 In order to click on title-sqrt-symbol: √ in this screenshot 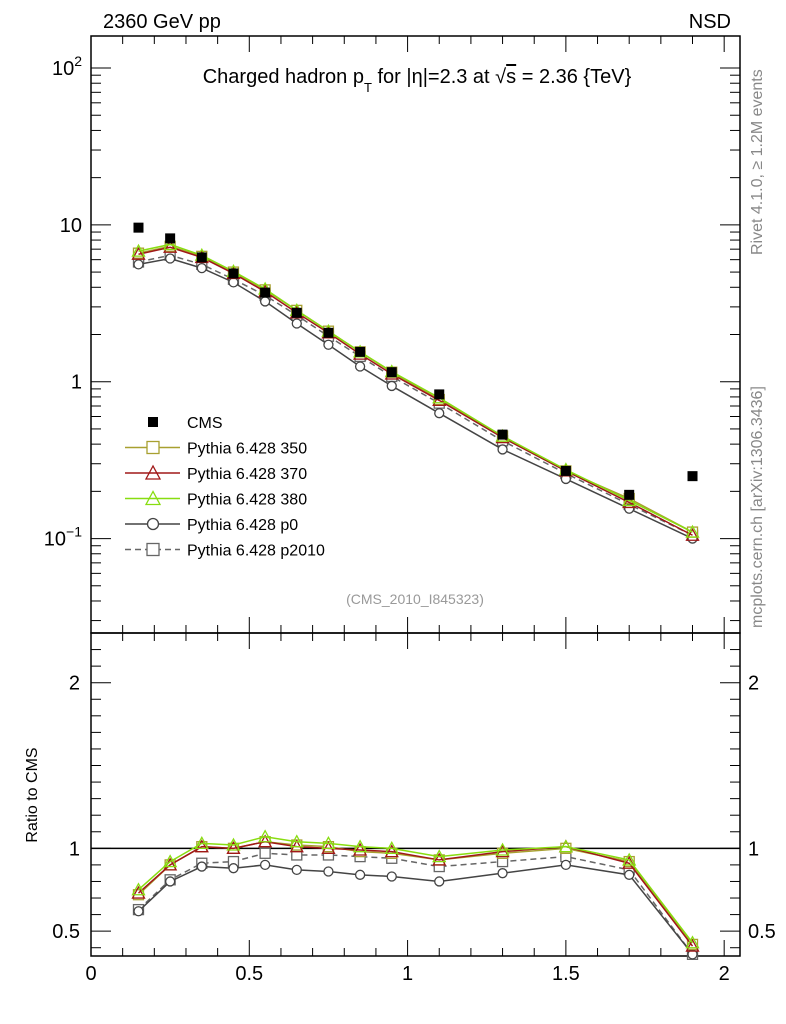, I will do `click(500, 77)`.